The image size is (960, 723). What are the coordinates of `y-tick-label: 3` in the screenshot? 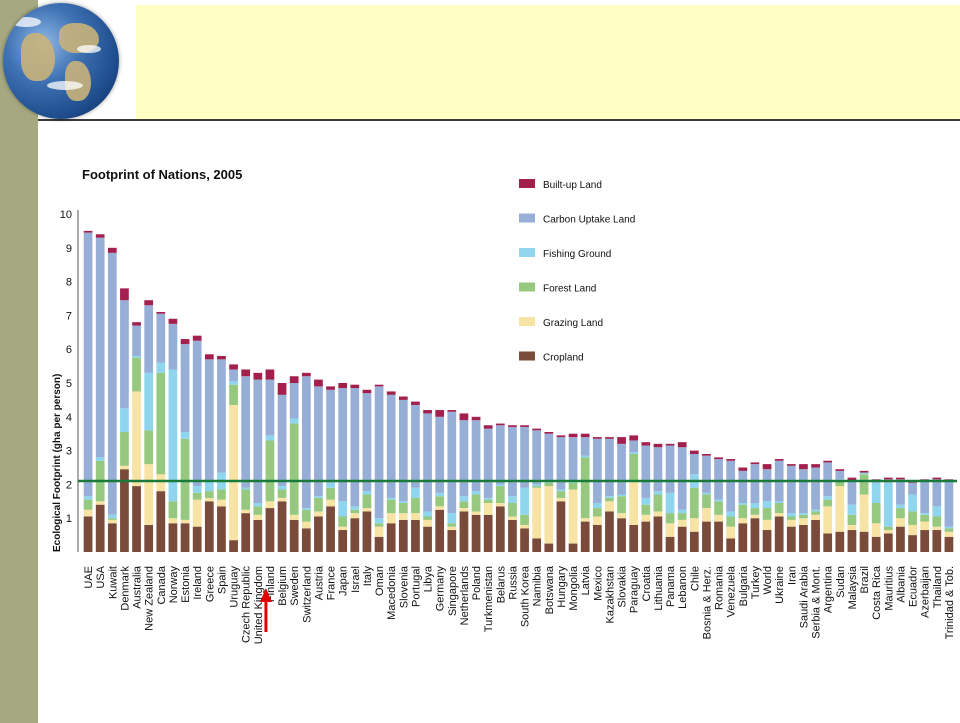 It's located at (69, 452).